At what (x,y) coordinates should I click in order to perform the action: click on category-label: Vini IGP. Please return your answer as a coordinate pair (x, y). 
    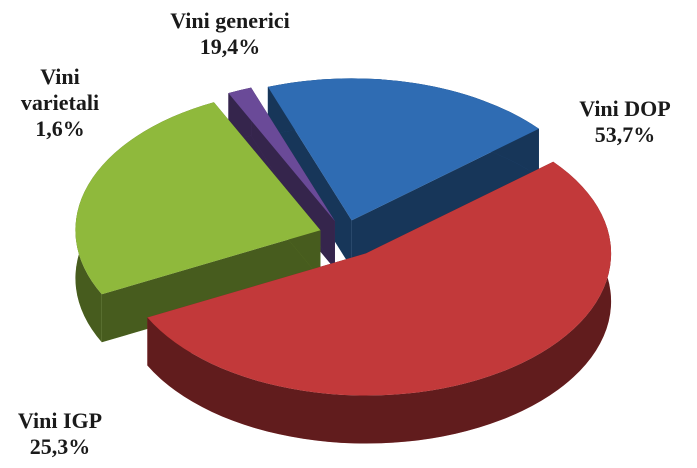
    Looking at the image, I should click on (60, 420).